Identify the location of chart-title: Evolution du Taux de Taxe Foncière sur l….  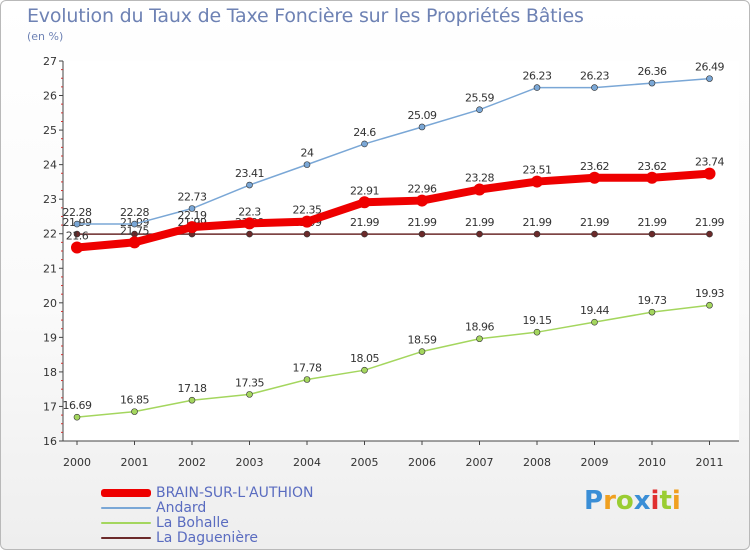
(305, 16).